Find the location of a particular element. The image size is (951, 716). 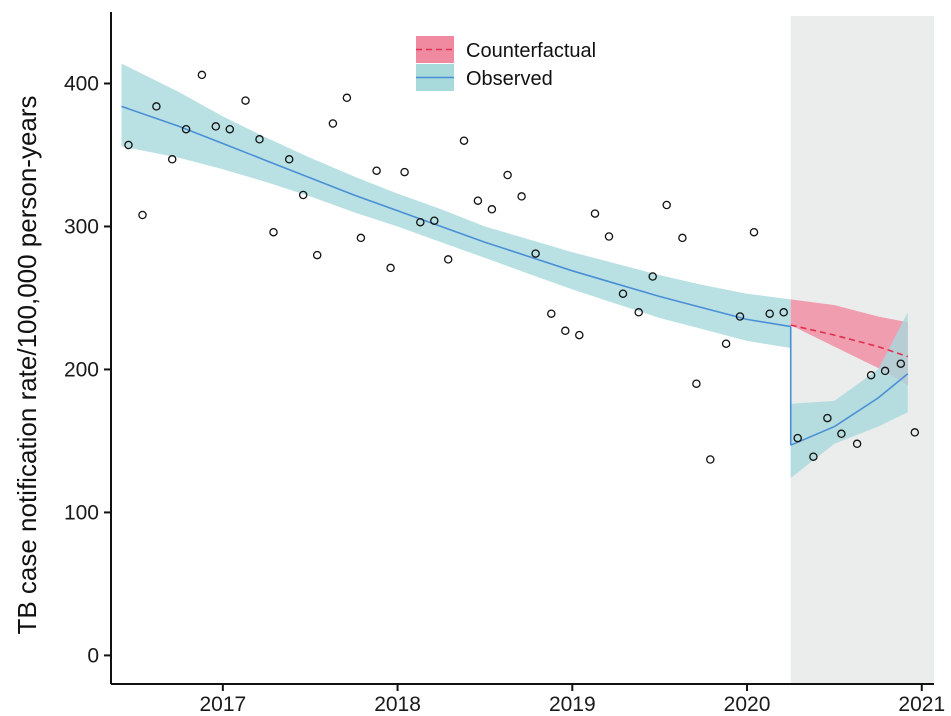

x-tick-label: 2019 is located at coordinates (572, 704).